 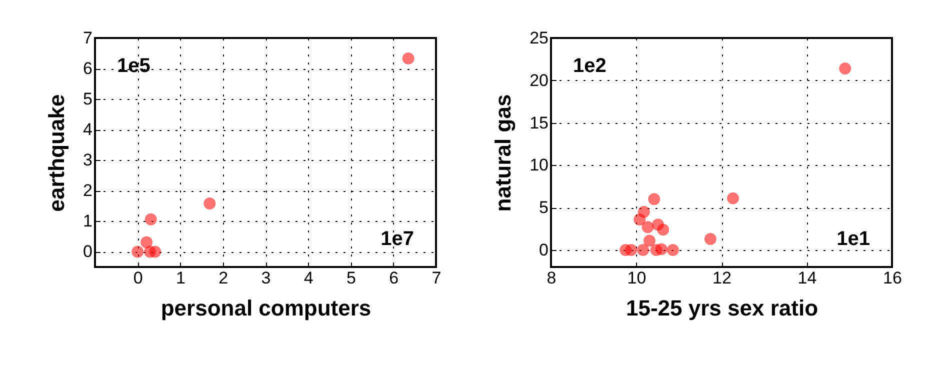 What do you see at coordinates (87, 68) in the screenshot?
I see `y-tick-label: 6` at bounding box center [87, 68].